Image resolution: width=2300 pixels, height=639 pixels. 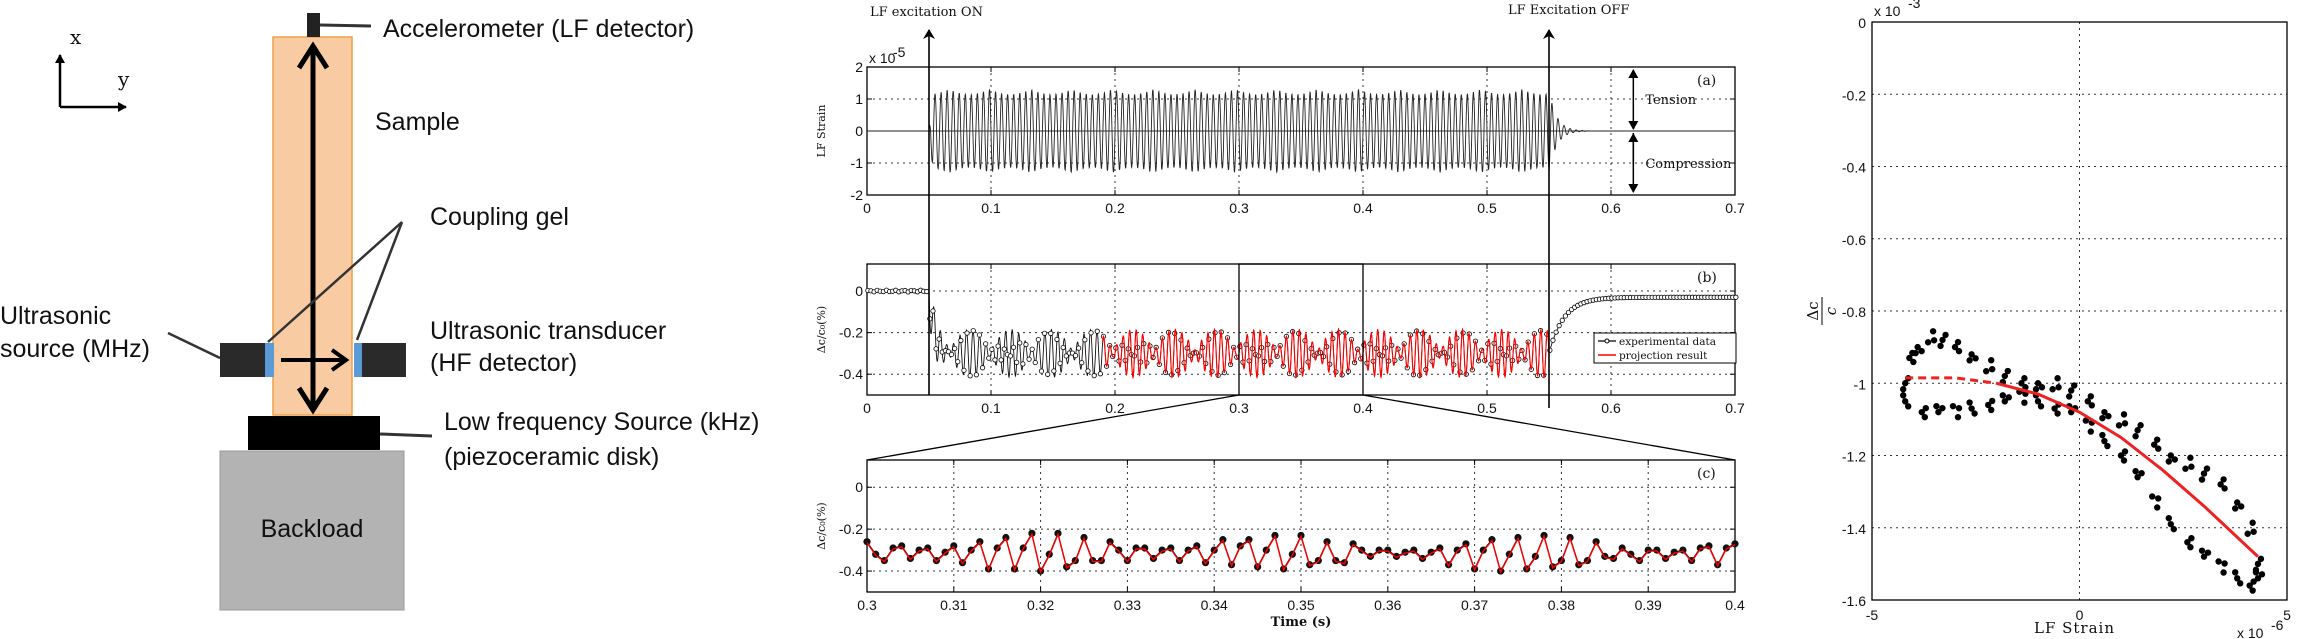 I want to click on legend: experimental data projection result, so click(x=1665, y=348).